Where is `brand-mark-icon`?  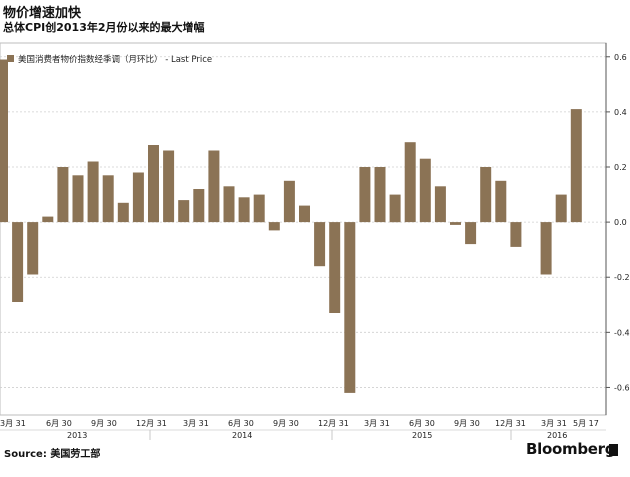
brand-mark-icon is located at coordinates (613, 450).